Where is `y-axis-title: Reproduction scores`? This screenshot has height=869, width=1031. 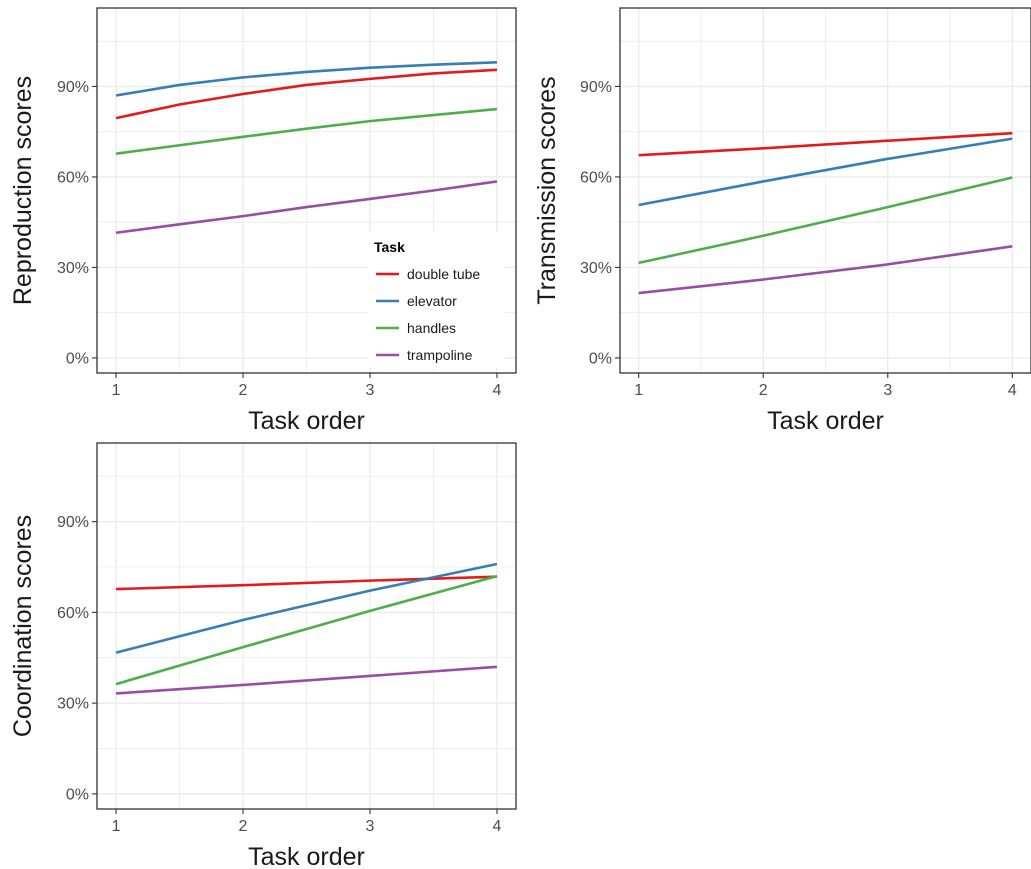
y-axis-title: Reproduction scores is located at coordinates (23, 190).